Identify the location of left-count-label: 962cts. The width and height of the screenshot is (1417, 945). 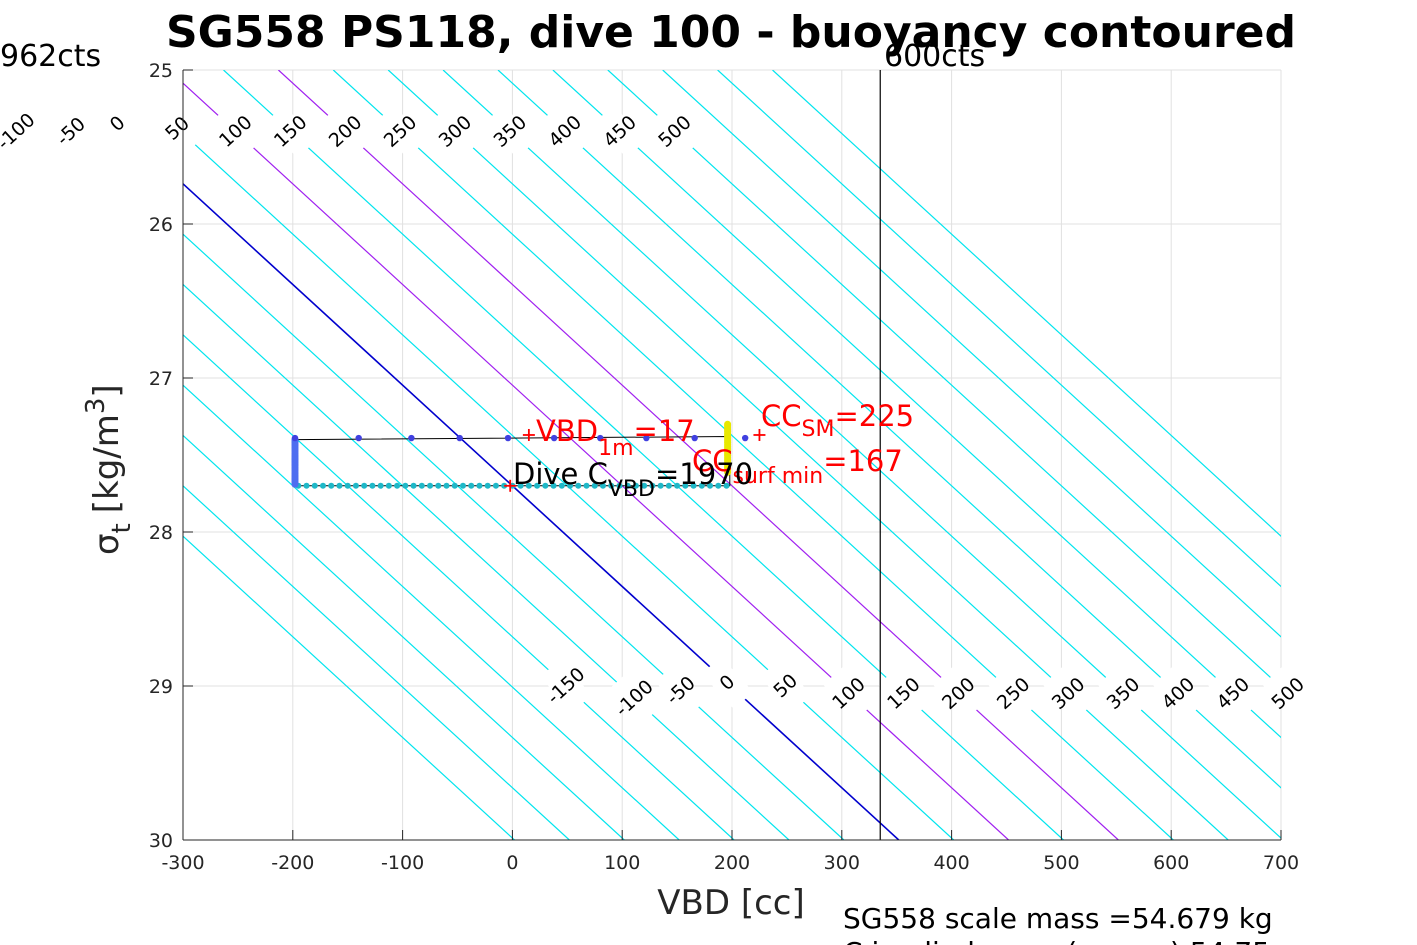
(50, 56).